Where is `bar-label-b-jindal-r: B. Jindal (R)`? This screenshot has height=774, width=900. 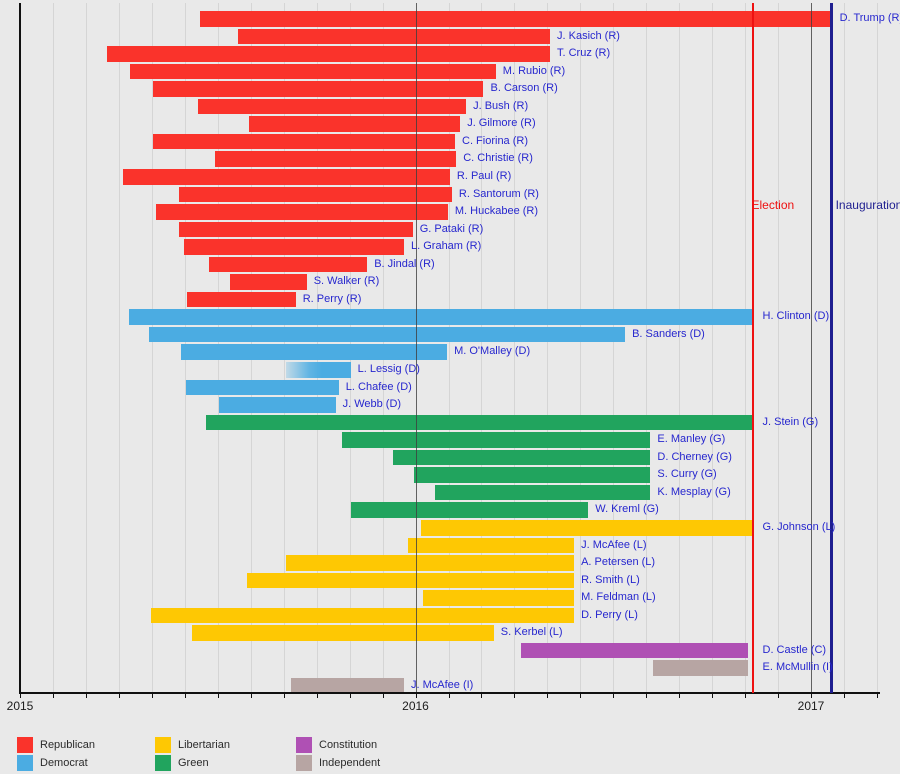
bar-label-b-jindal-r: B. Jindal (R) is located at coordinates (404, 263).